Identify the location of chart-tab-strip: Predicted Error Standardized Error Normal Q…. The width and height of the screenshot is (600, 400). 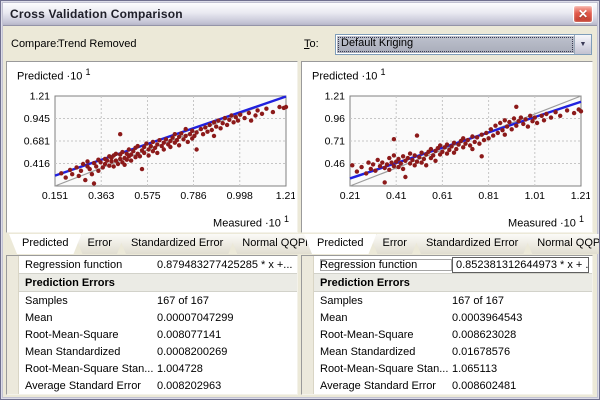
(153, 244).